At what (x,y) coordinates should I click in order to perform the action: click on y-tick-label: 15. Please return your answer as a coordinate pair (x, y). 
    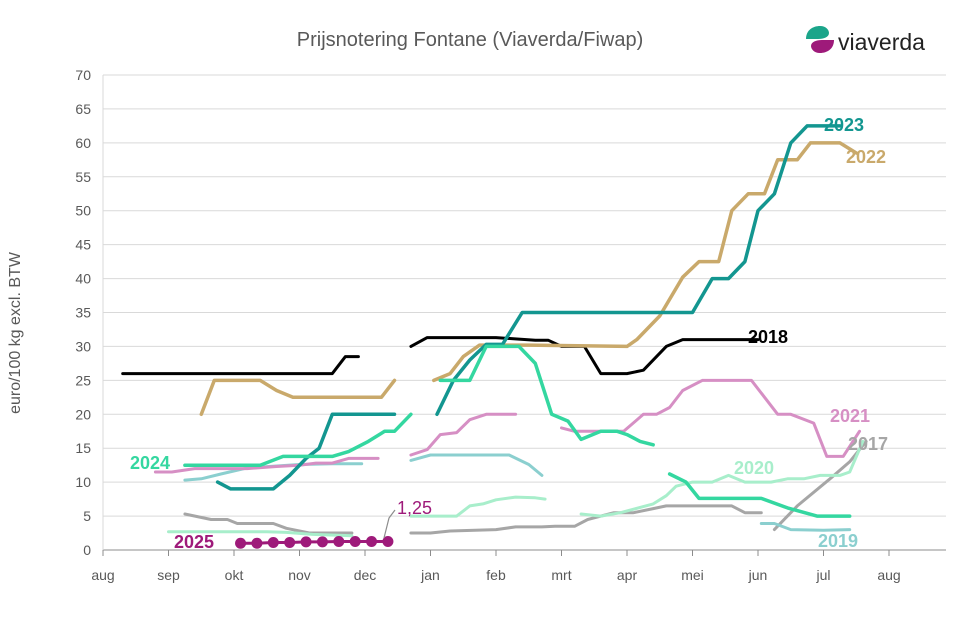
    Looking at the image, I should click on (83, 448).